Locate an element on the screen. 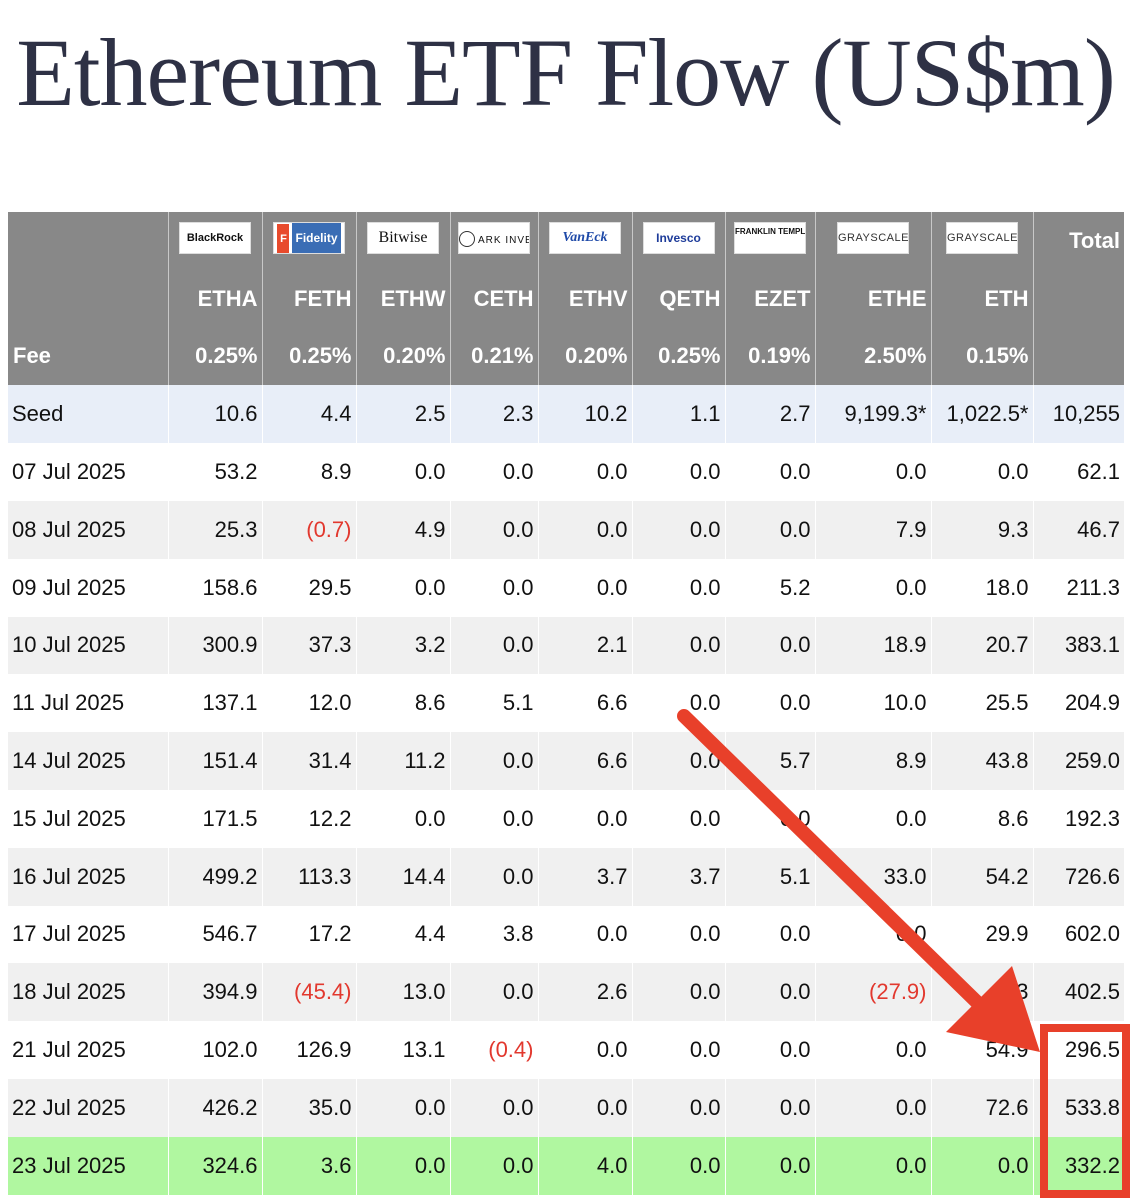 The width and height of the screenshot is (1131, 1200). flow-cell: 7.9 is located at coordinates (872, 529).